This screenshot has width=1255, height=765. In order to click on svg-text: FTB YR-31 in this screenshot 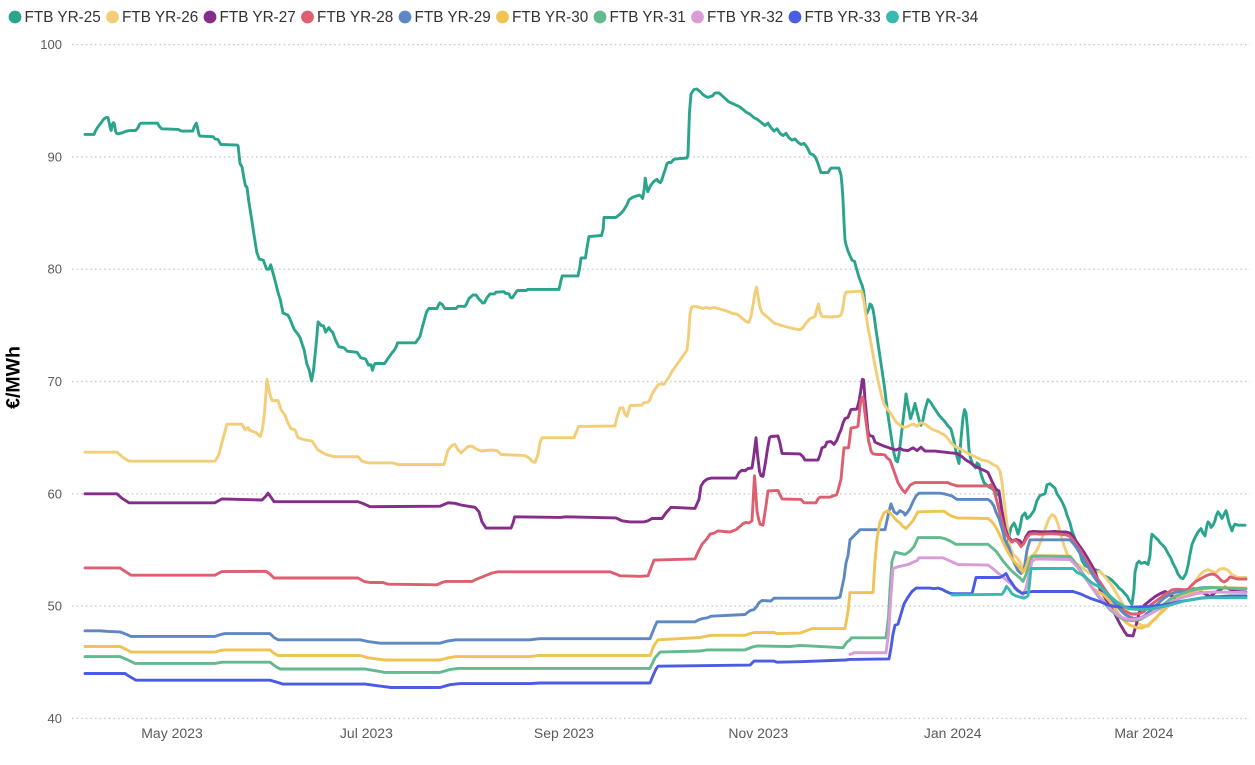, I will do `click(648, 17)`.